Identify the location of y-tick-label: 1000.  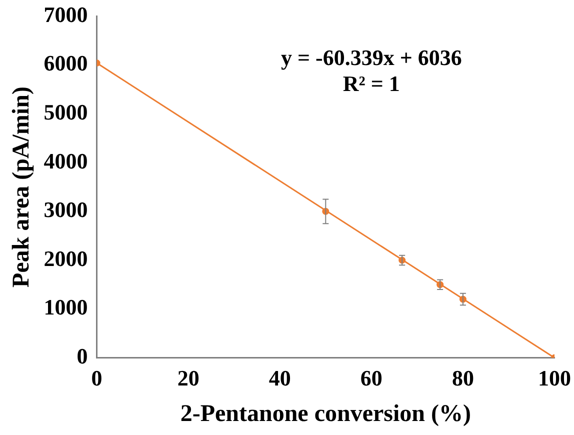
(66, 307).